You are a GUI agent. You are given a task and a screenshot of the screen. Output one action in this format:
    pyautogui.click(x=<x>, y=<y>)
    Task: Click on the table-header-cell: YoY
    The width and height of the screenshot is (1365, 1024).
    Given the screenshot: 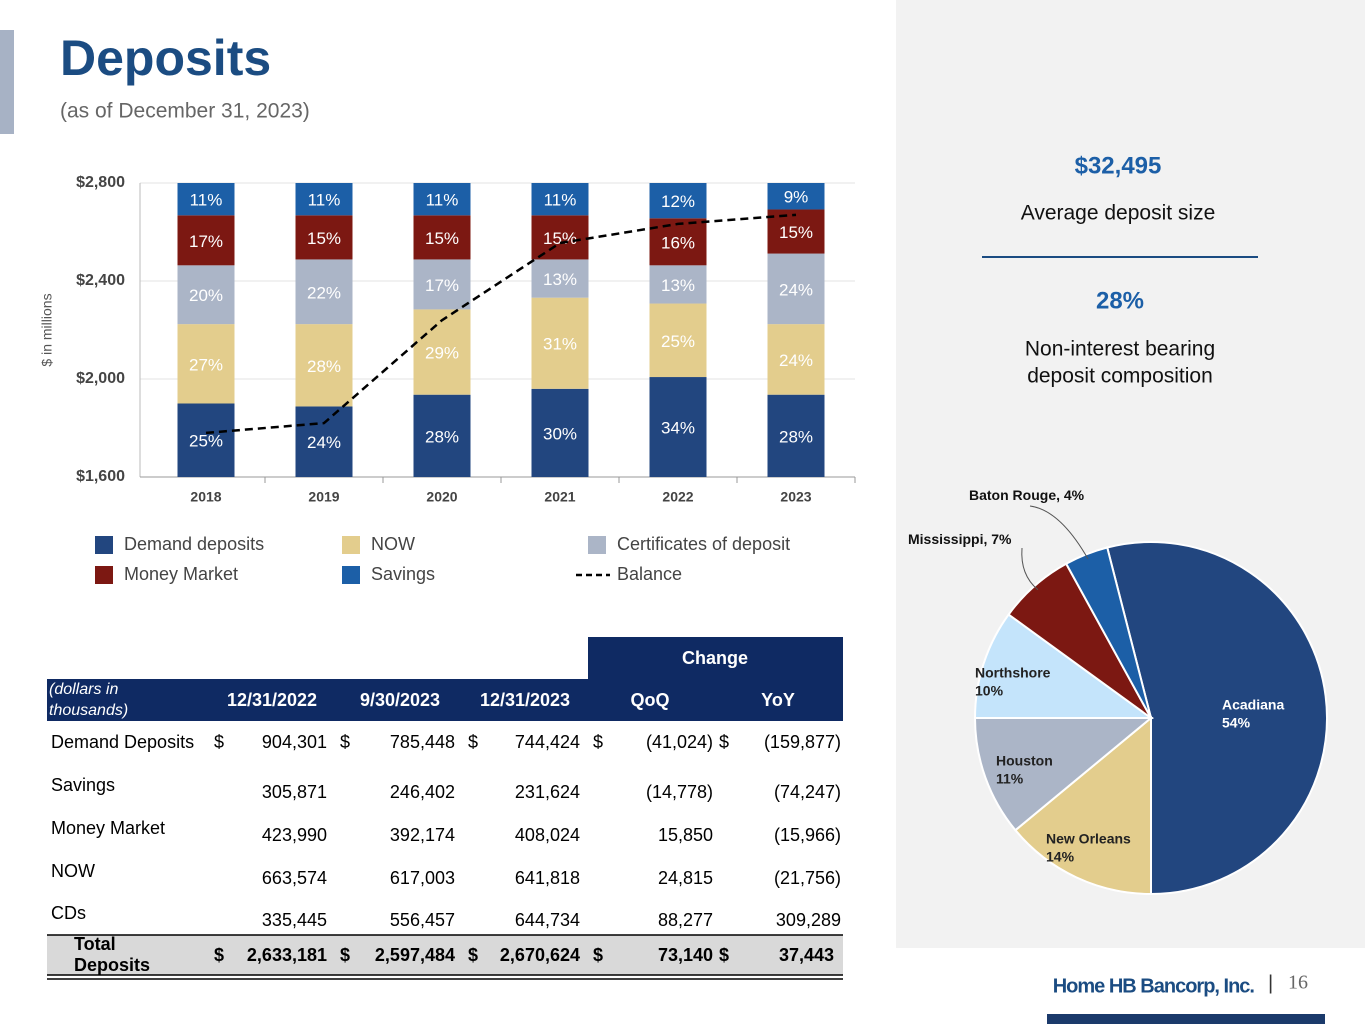 What is the action you would take?
    pyautogui.click(x=778, y=700)
    